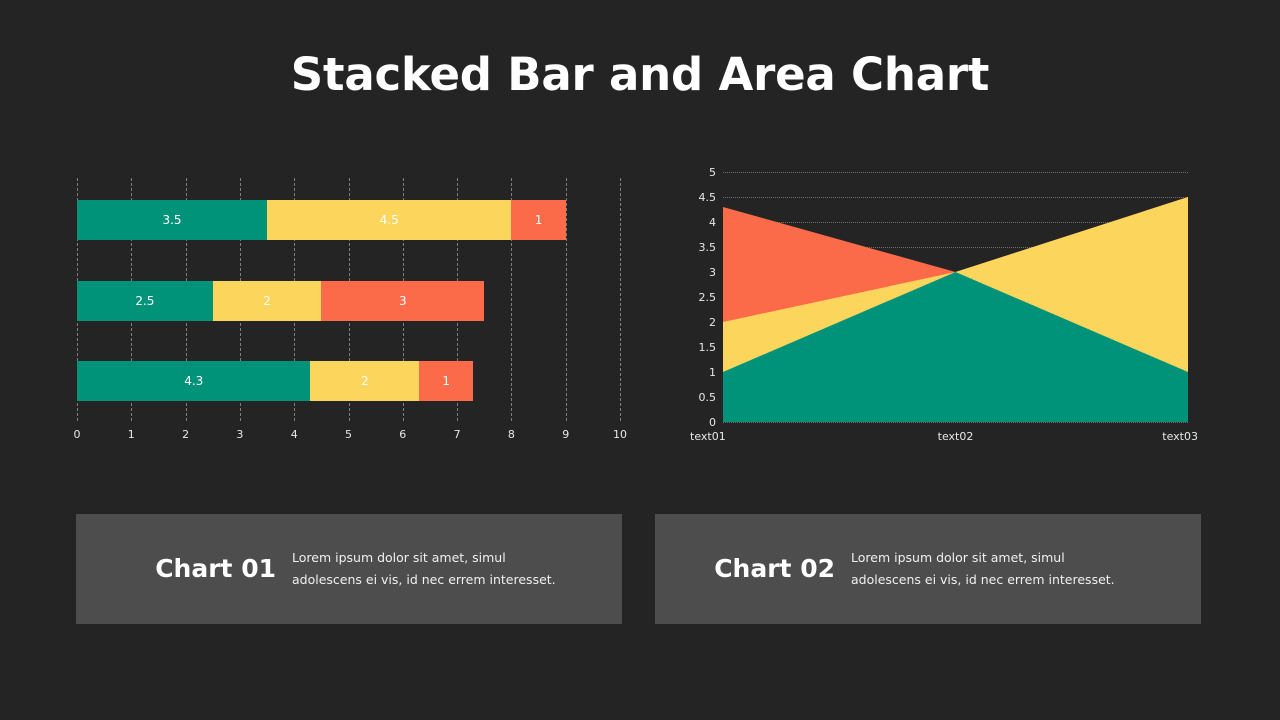  I want to click on caption-heading: Chart 02, so click(774, 568).